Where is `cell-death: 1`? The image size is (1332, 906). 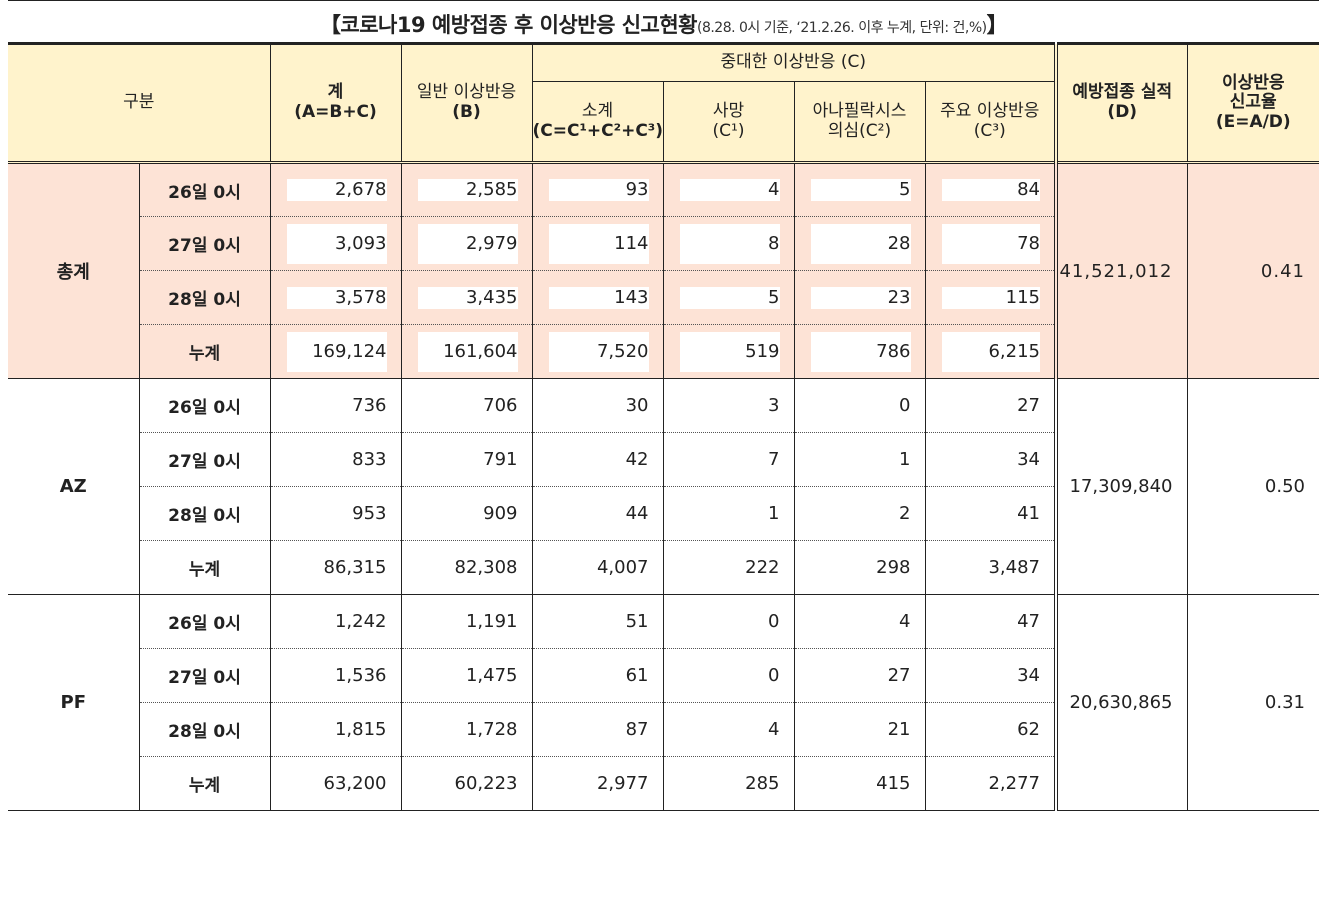
cell-death: 1 is located at coordinates (729, 513).